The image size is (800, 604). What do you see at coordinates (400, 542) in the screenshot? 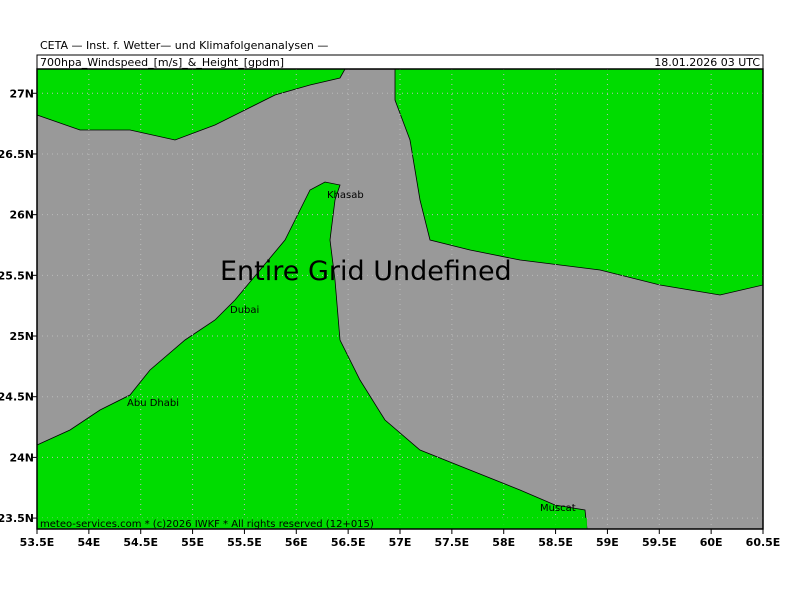
I see `x-tick-label: 57E` at bounding box center [400, 542].